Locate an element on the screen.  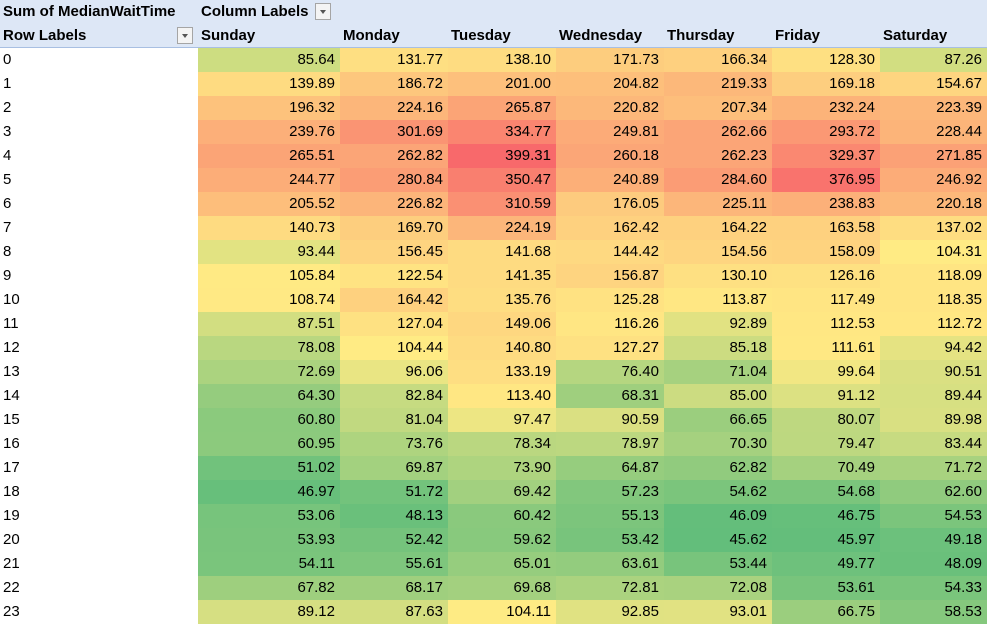
value-cell: 240.89 is located at coordinates (610, 180).